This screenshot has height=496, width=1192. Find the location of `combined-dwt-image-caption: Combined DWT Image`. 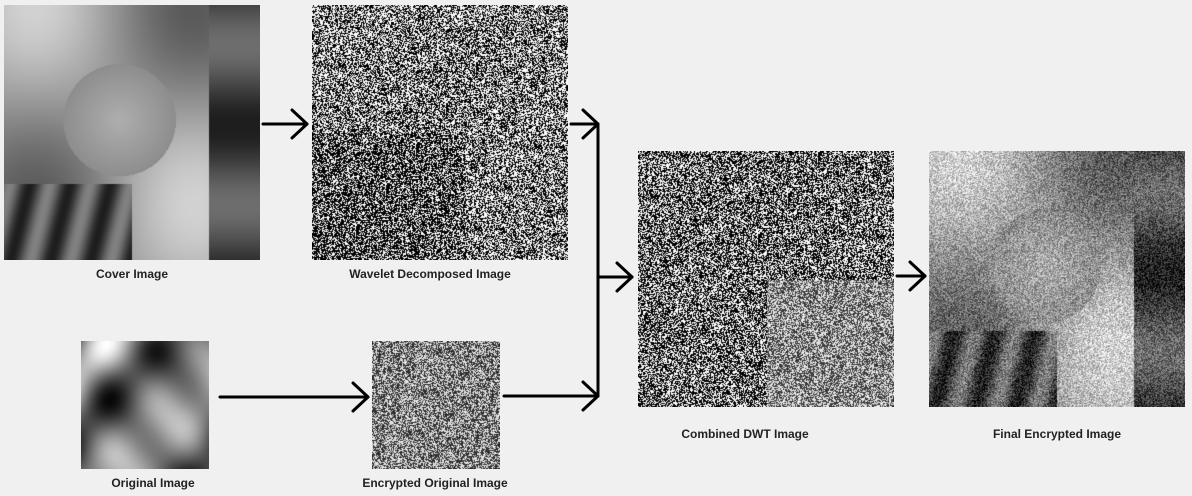

combined-dwt-image-caption: Combined DWT Image is located at coordinates (745, 434).